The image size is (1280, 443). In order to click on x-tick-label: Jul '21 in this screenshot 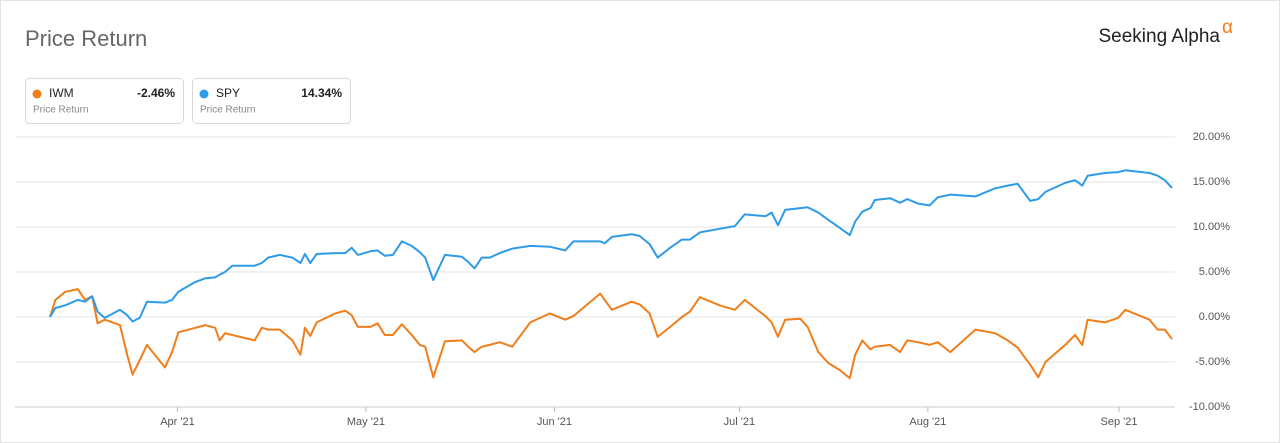, I will do `click(739, 422)`.